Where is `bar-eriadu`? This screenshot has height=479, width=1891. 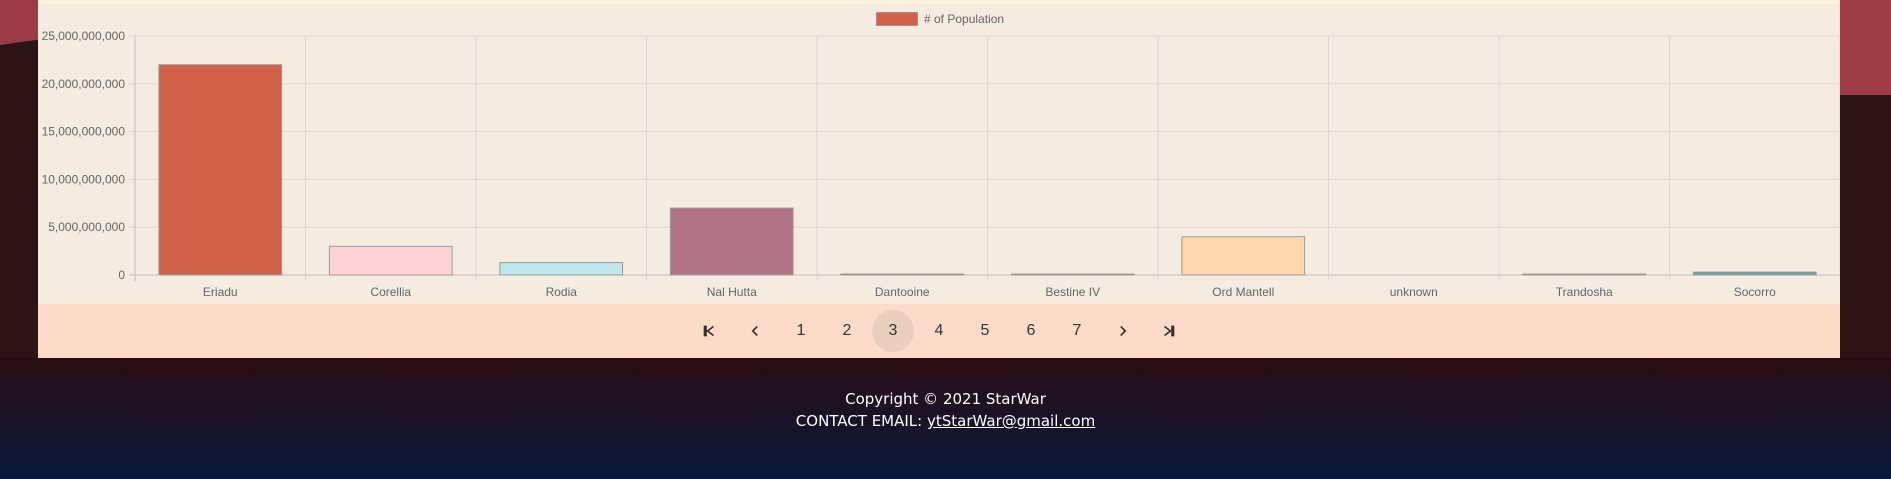 bar-eriadu is located at coordinates (220, 170).